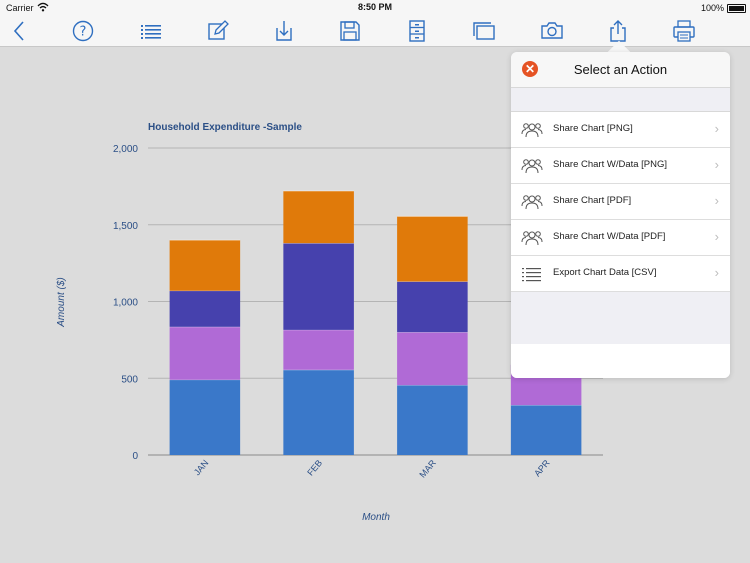  Describe the element at coordinates (218, 31) in the screenshot. I see `edit-icon` at that location.